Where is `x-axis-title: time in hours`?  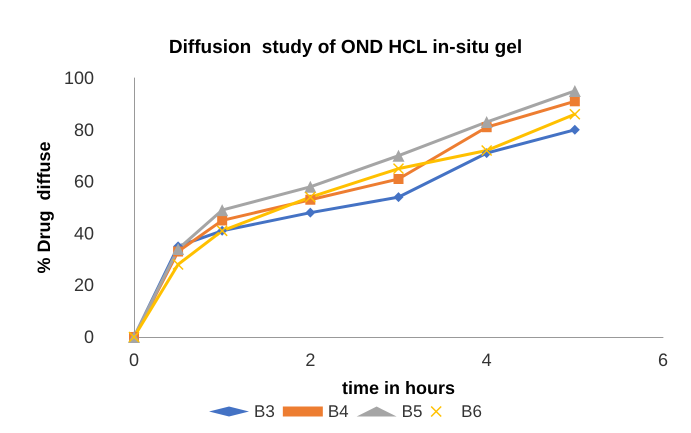
x-axis-title: time in hours is located at coordinates (399, 388).